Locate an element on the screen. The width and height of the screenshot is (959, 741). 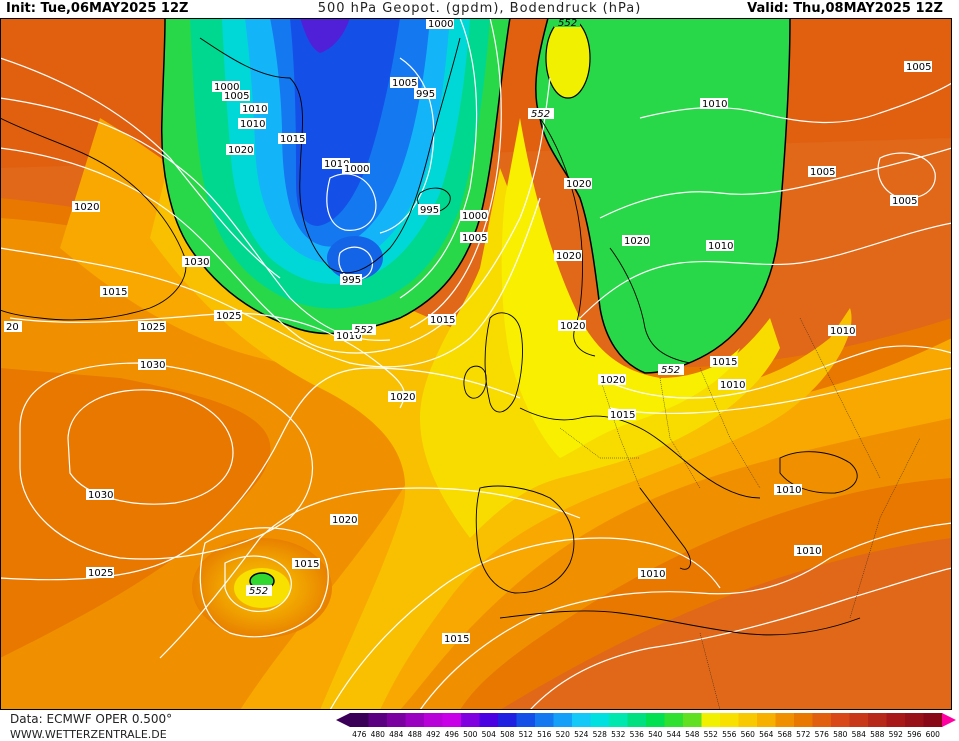
colorbar-tick-label: 524 is located at coordinates (581, 734).